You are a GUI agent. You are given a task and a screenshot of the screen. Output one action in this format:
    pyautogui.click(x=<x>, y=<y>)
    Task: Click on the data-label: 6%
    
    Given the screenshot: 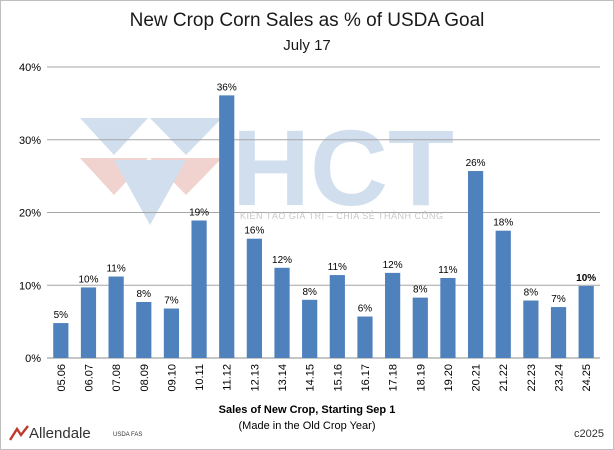 What is the action you would take?
    pyautogui.click(x=365, y=309)
    